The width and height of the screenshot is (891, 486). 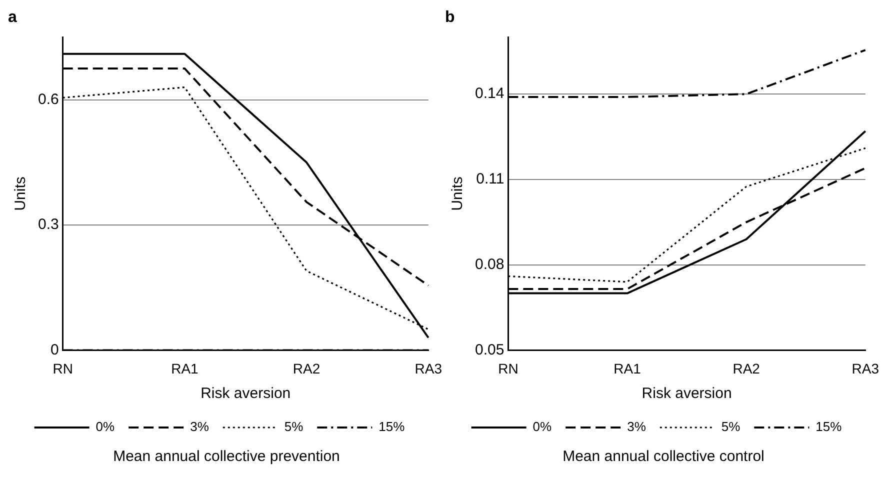 I want to click on text: Mean annual collective prevention, so click(x=226, y=456).